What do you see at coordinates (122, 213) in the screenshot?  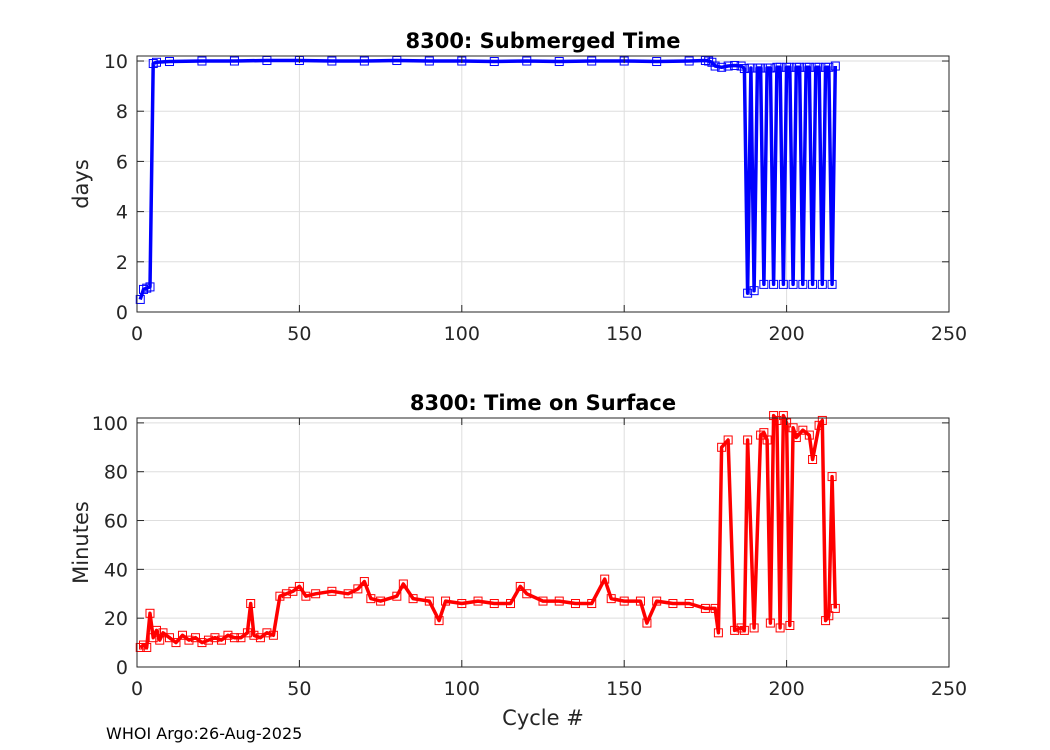 I see `submerged-y-tick-label-2: 4` at bounding box center [122, 213].